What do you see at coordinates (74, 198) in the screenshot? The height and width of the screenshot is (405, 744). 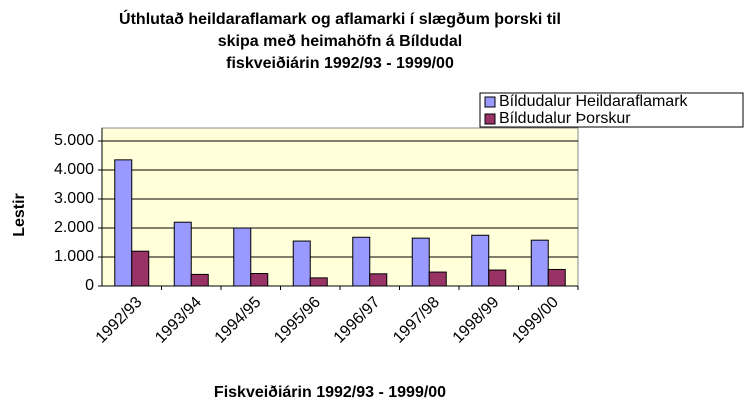 I see `y-tick-label: 3.000` at bounding box center [74, 198].